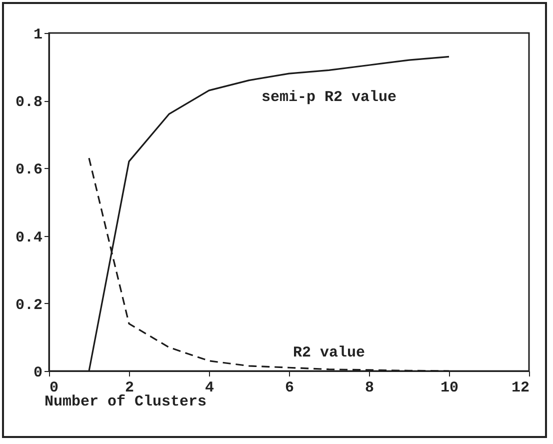  Describe the element at coordinates (289, 388) in the screenshot. I see `x-tick-label: 6` at that location.